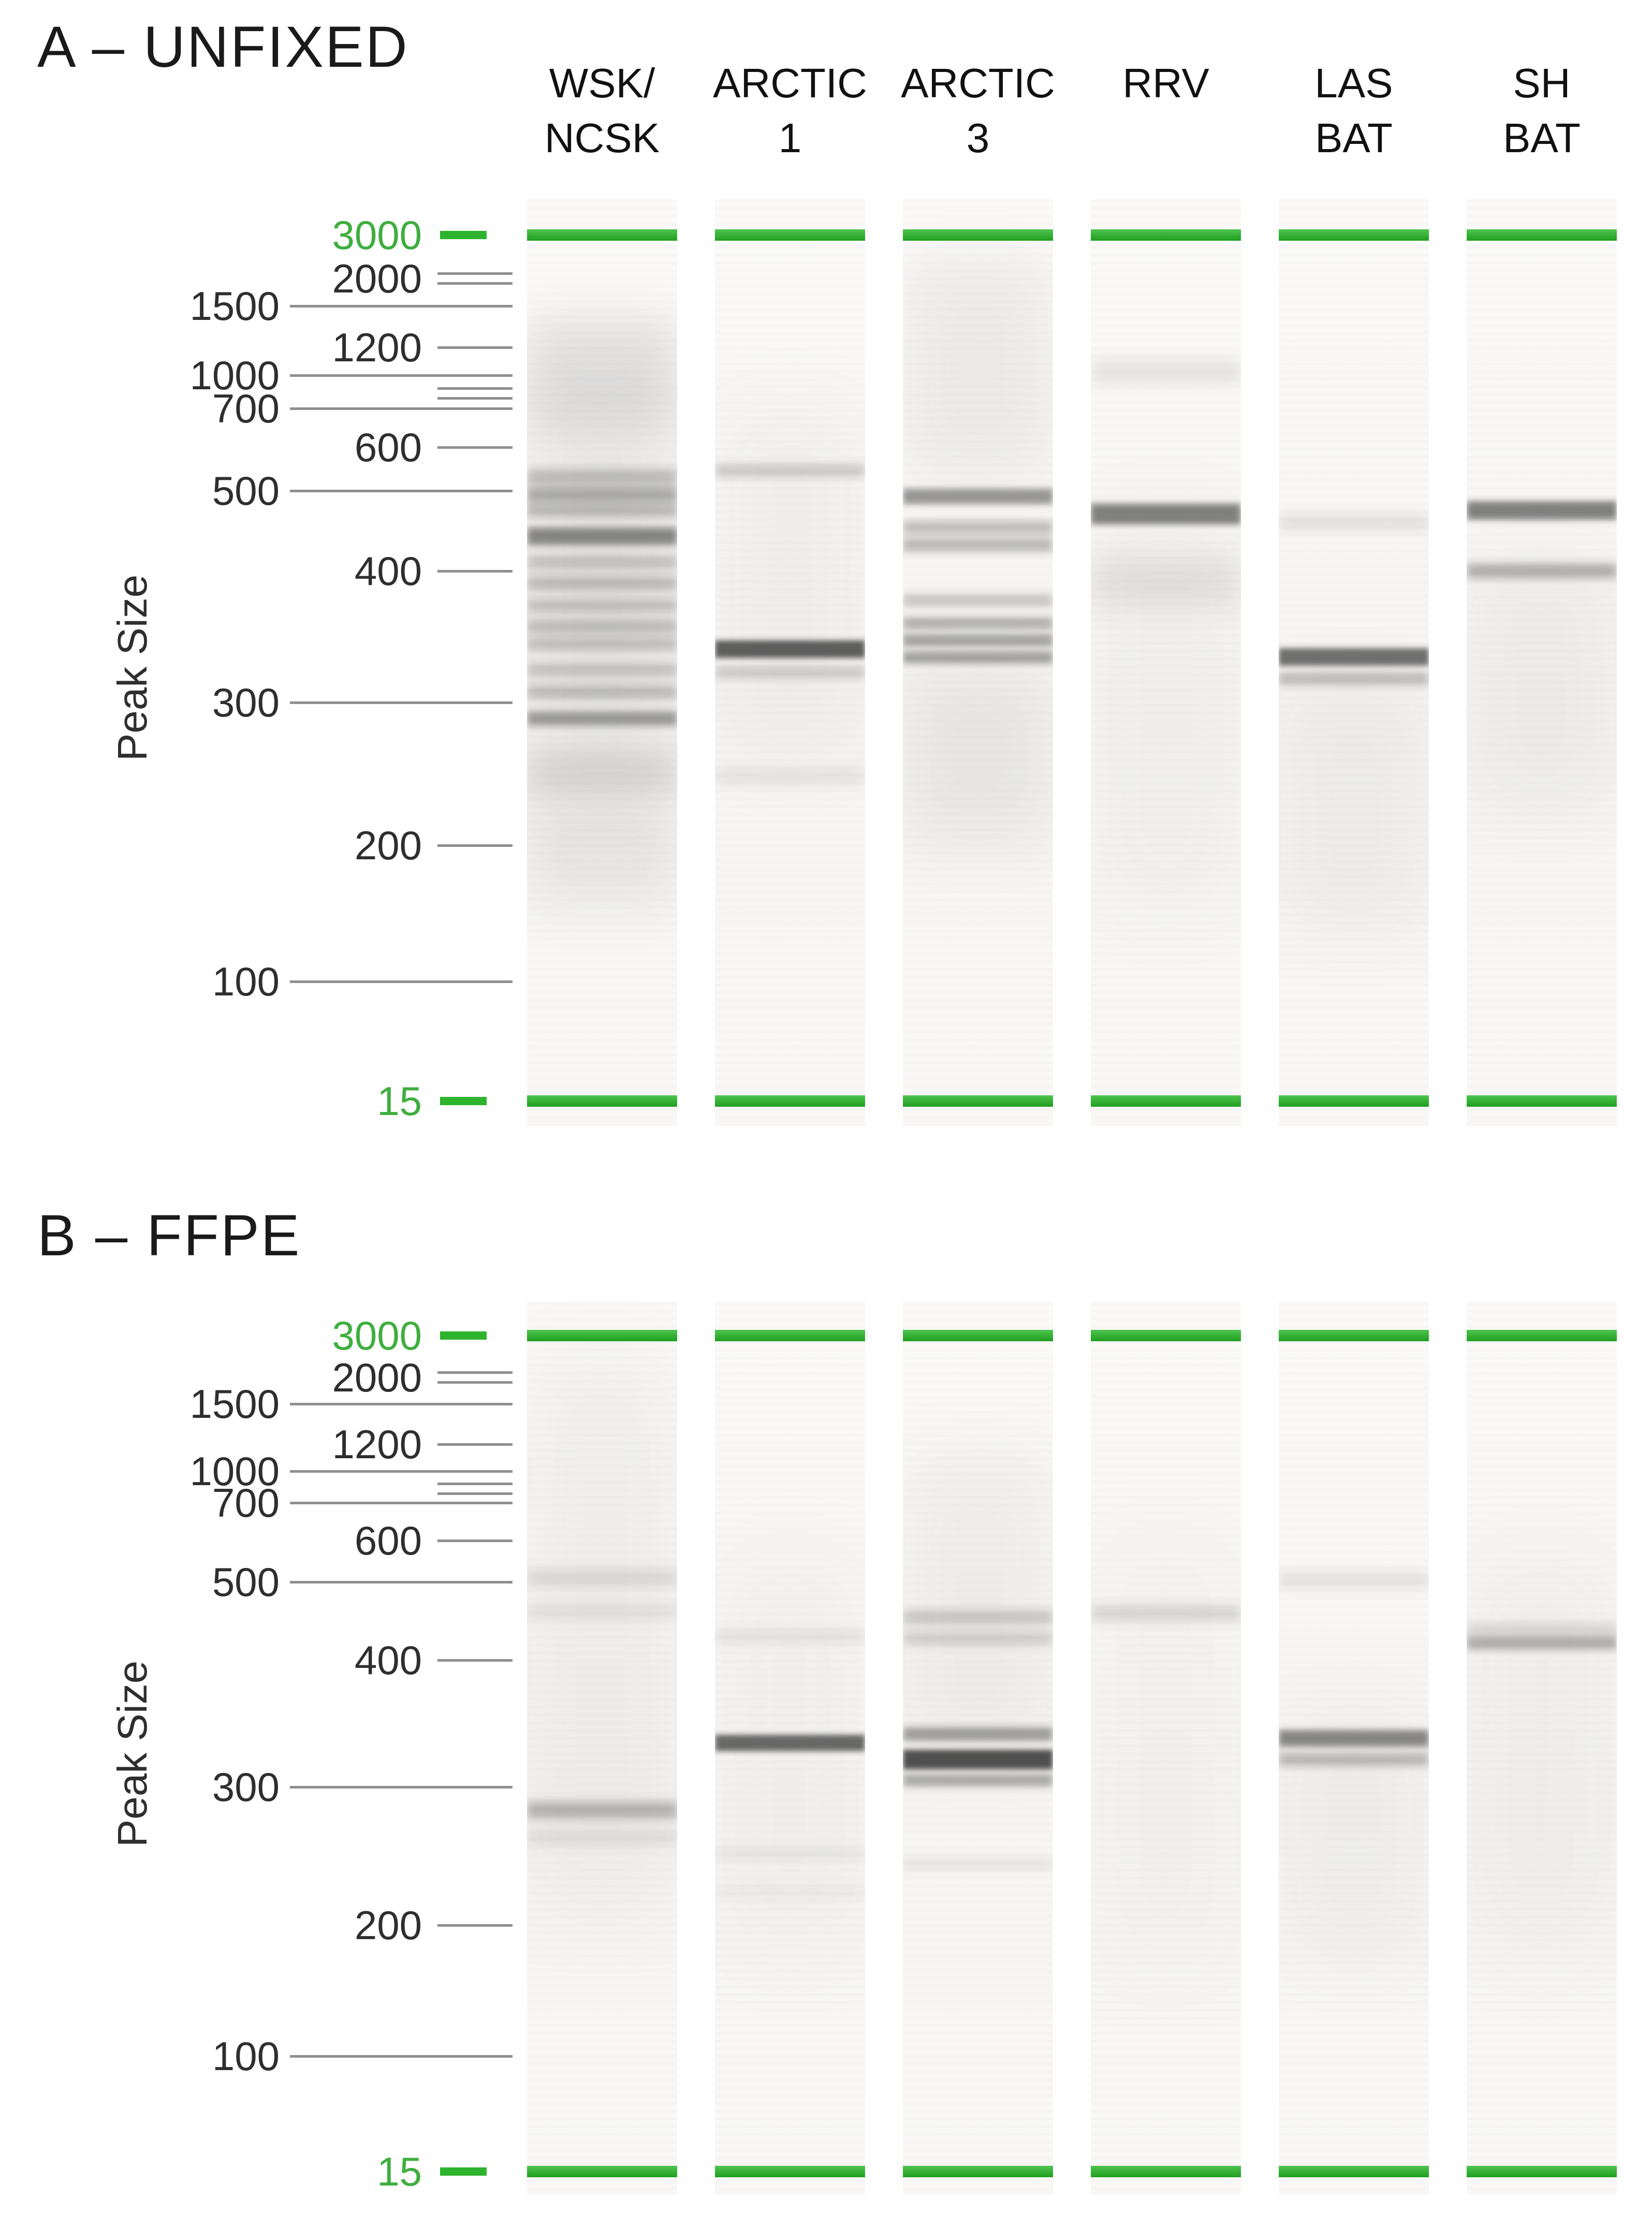 Image resolution: width=1652 pixels, height=2214 pixels. Describe the element at coordinates (602, 110) in the screenshot. I see `lane-label: WSK/NCSK` at that location.